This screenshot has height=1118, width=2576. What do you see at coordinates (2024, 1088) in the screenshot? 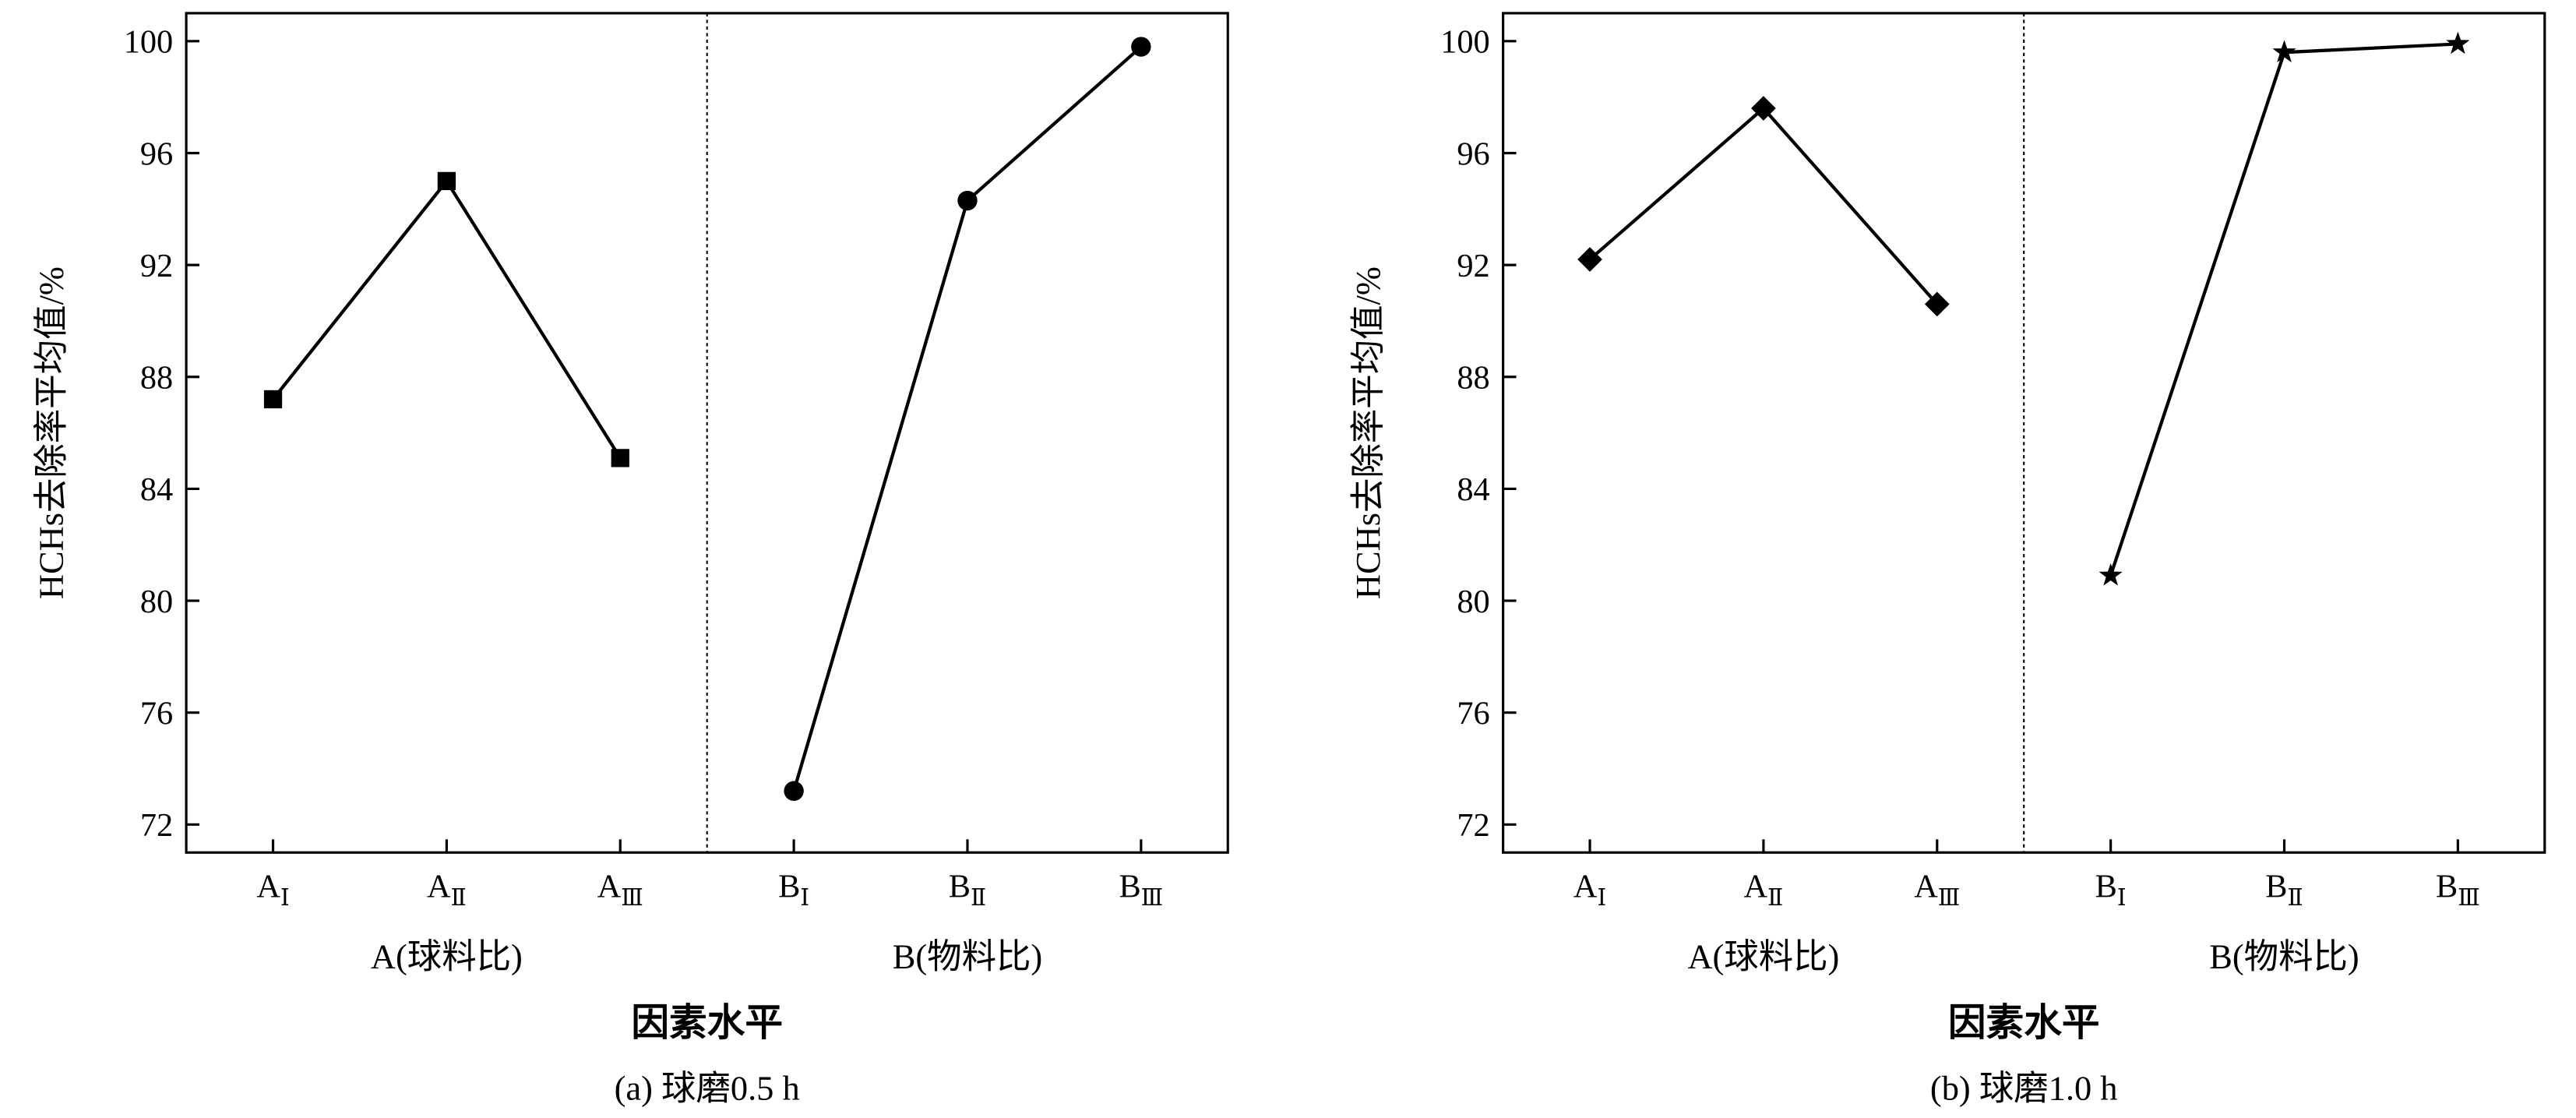
I see `caption: (b) 球磨1.0 h` at bounding box center [2024, 1088].